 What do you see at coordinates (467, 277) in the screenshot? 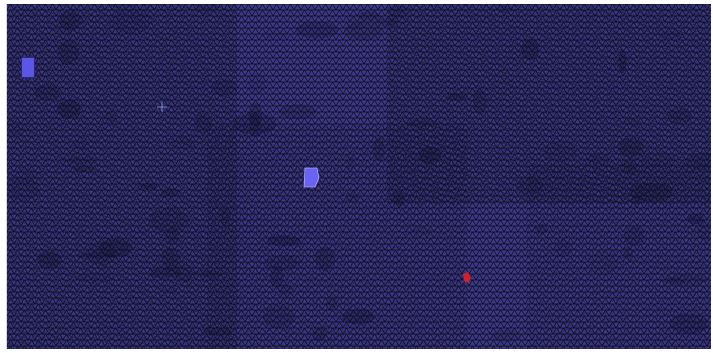
I see `red-marker` at bounding box center [467, 277].